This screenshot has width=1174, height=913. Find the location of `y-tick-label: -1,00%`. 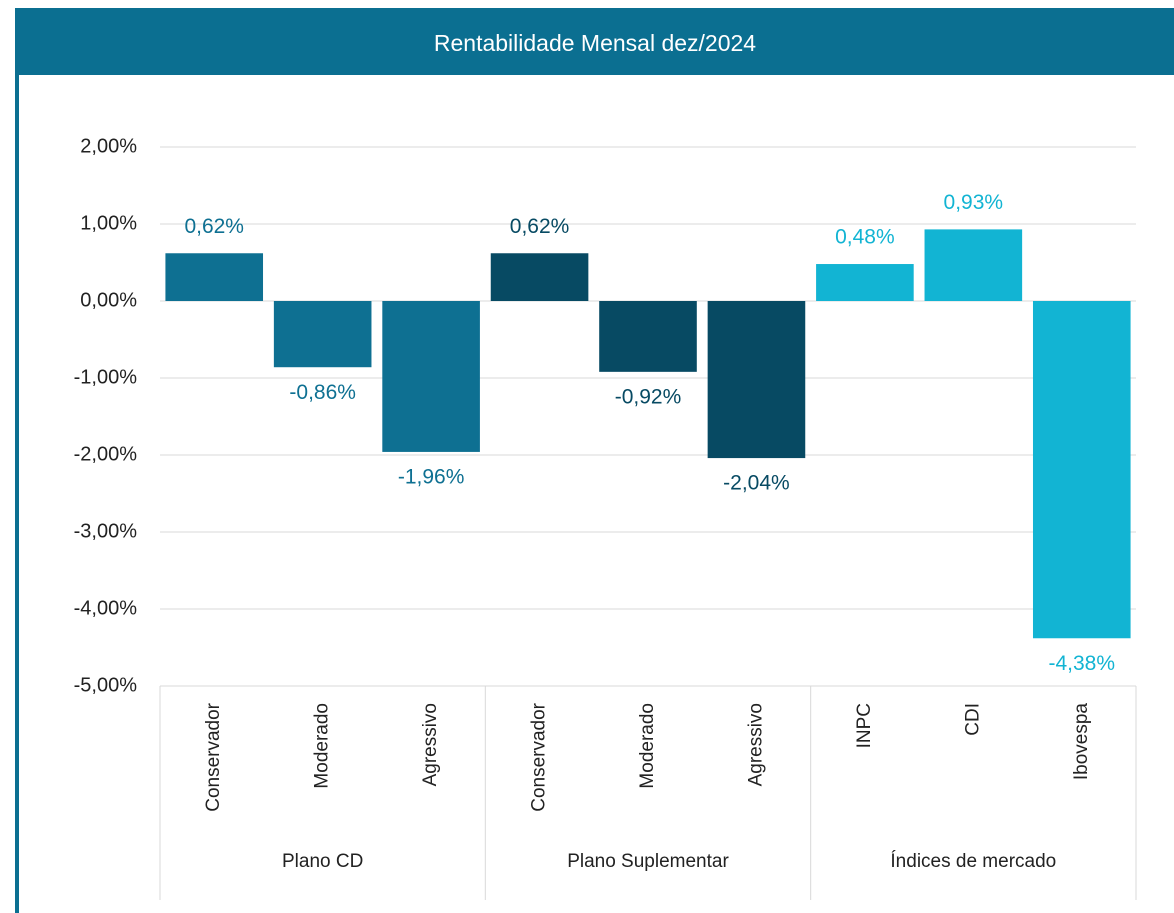

y-tick-label: -1,00% is located at coordinates (106, 377).